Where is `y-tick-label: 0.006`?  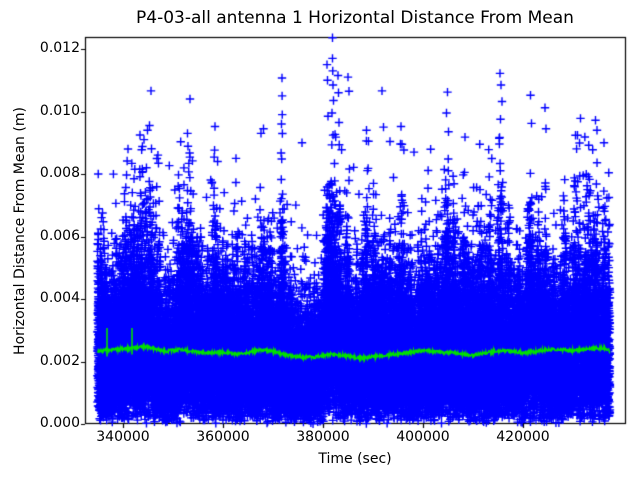
y-tick-label: 0.006 is located at coordinates (59, 235).